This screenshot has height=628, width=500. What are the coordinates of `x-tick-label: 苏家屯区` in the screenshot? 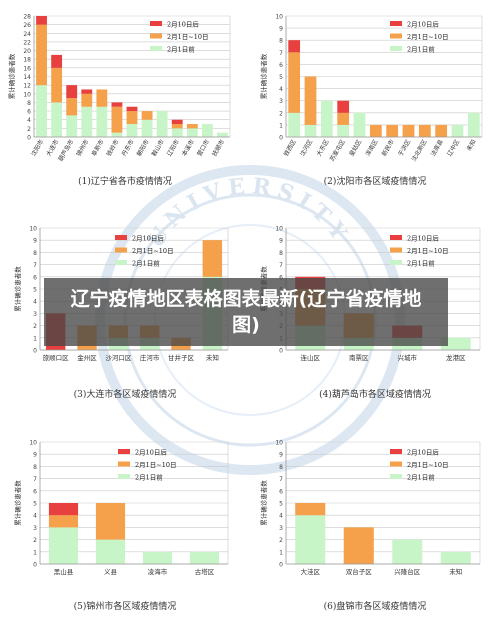 It's located at (337, 150).